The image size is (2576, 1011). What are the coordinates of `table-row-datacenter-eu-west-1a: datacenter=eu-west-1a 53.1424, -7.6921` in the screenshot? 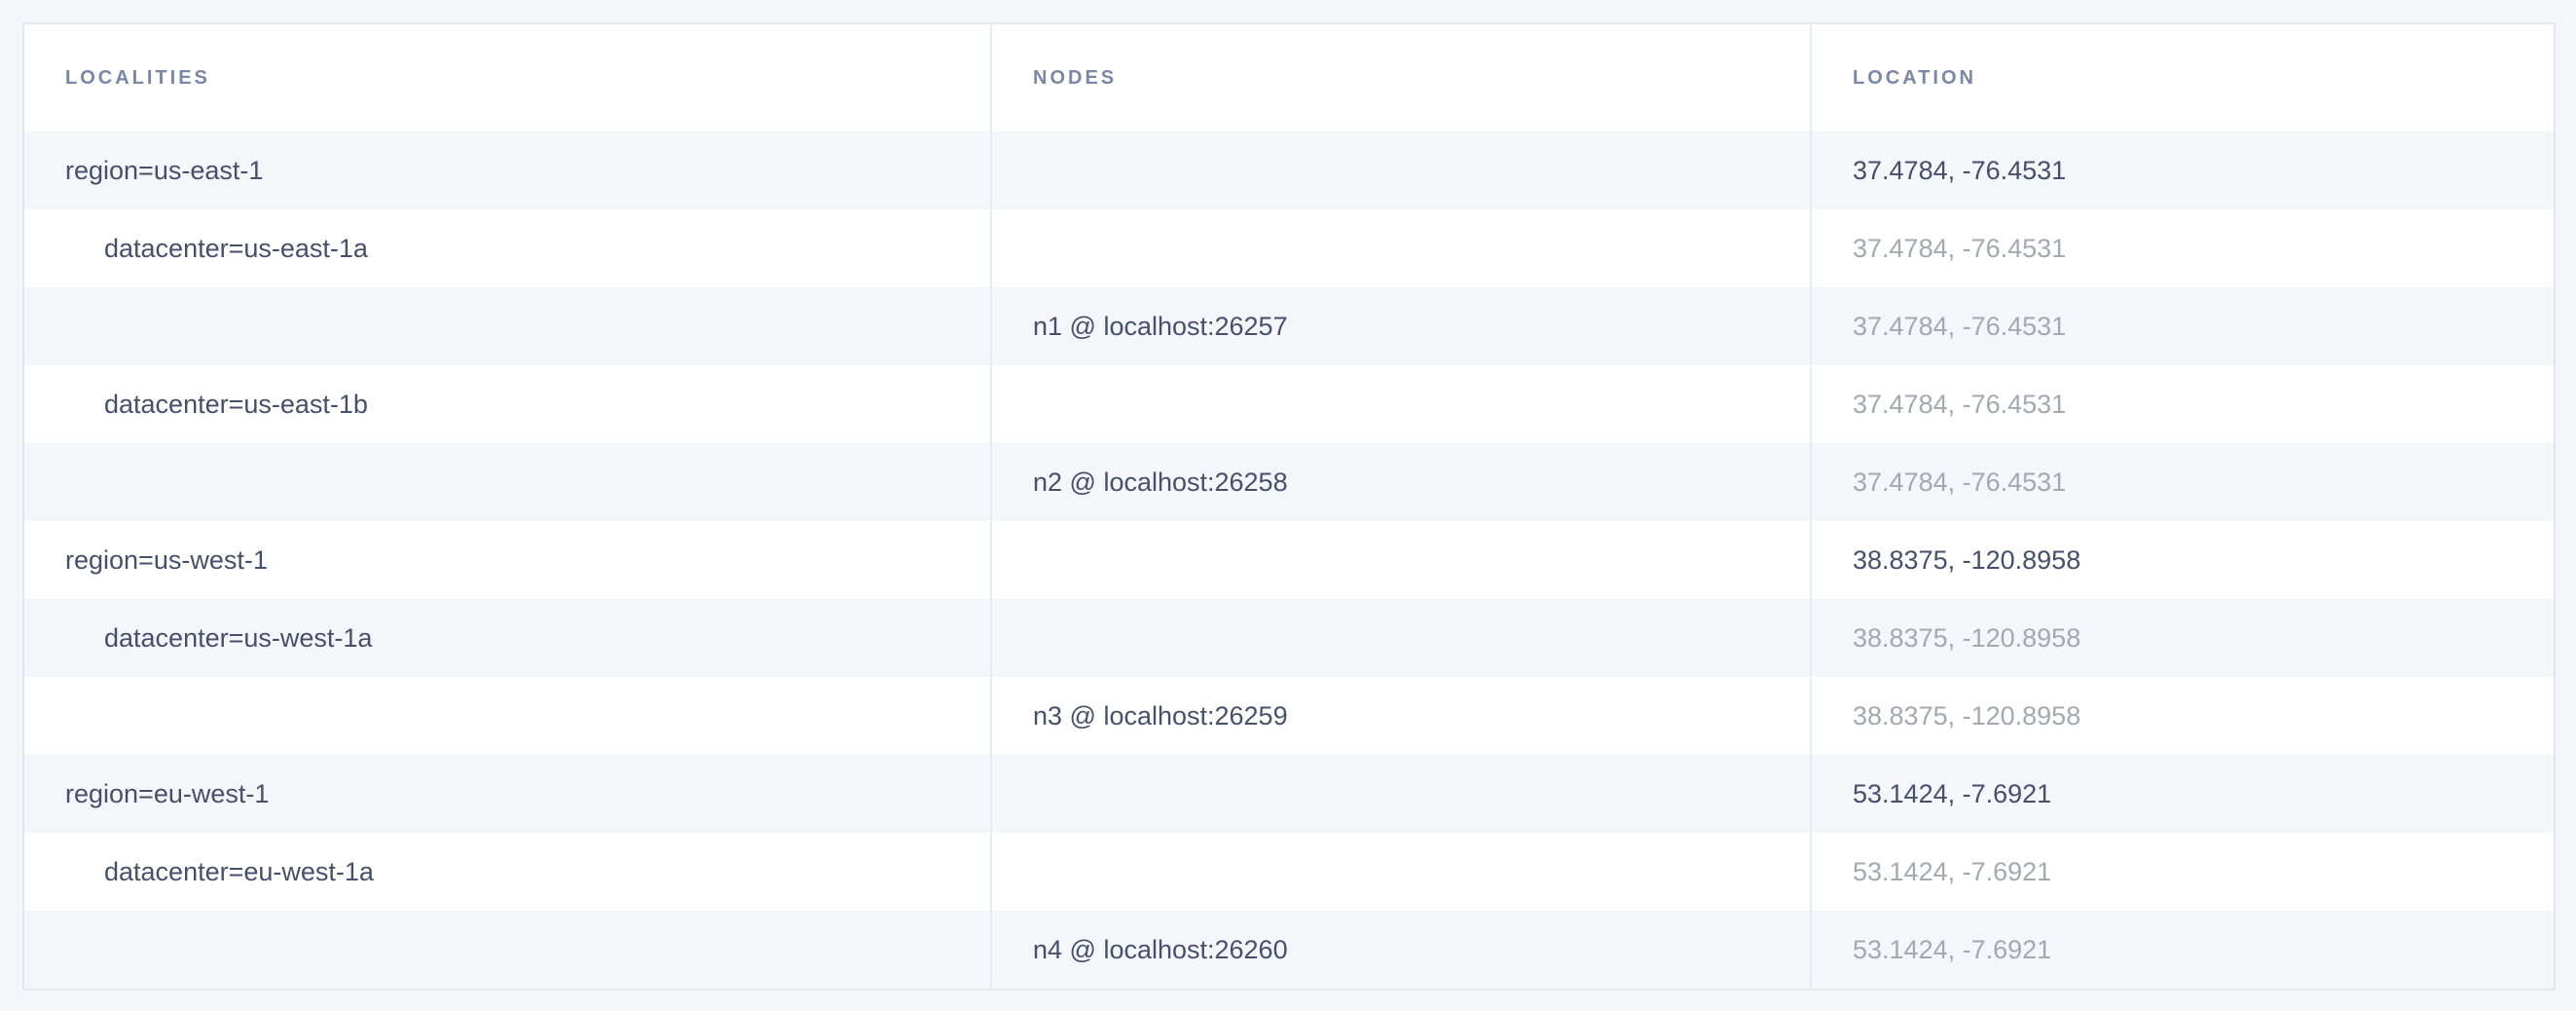 It's located at (1289, 872).